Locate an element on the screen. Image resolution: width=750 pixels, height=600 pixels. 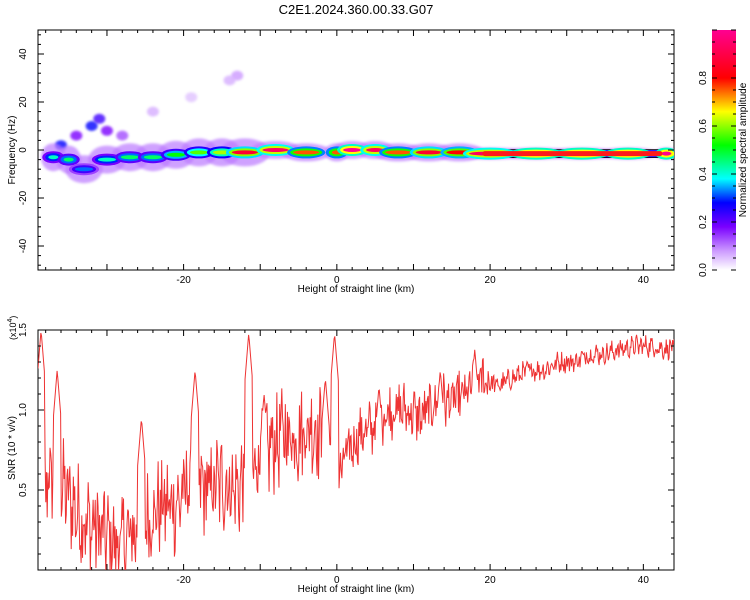
snr-y-tick-label: 1.0 is located at coordinates (23, 410).